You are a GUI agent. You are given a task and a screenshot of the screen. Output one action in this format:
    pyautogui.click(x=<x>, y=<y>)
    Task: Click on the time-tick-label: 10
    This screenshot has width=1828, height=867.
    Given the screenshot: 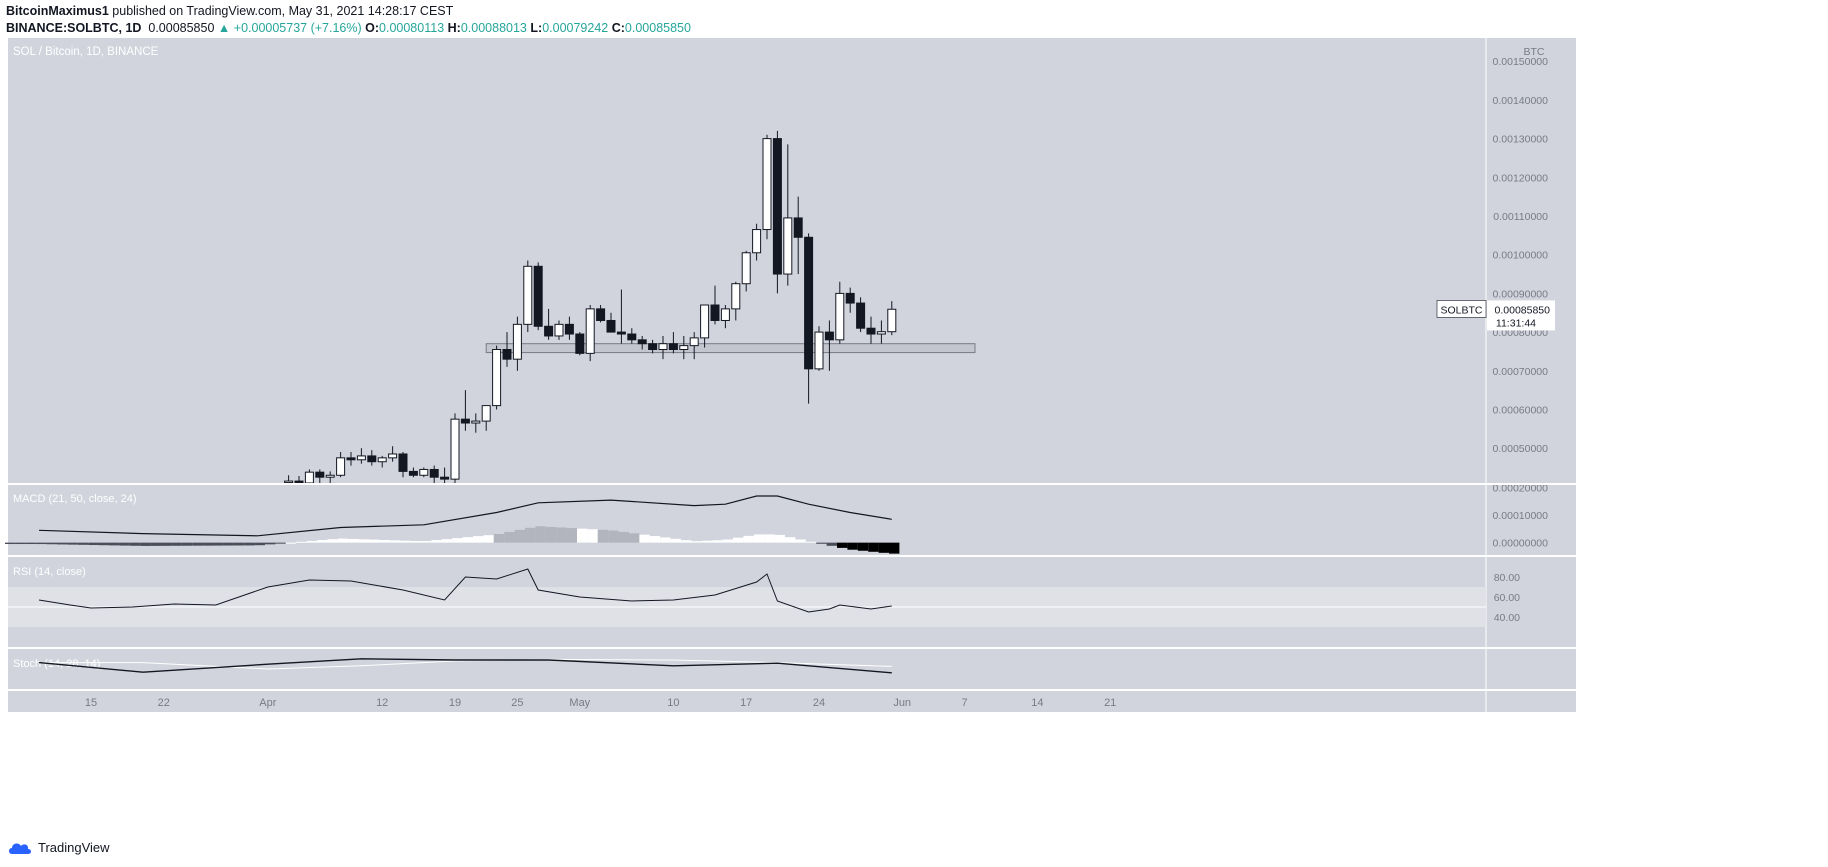 What is the action you would take?
    pyautogui.click(x=673, y=703)
    